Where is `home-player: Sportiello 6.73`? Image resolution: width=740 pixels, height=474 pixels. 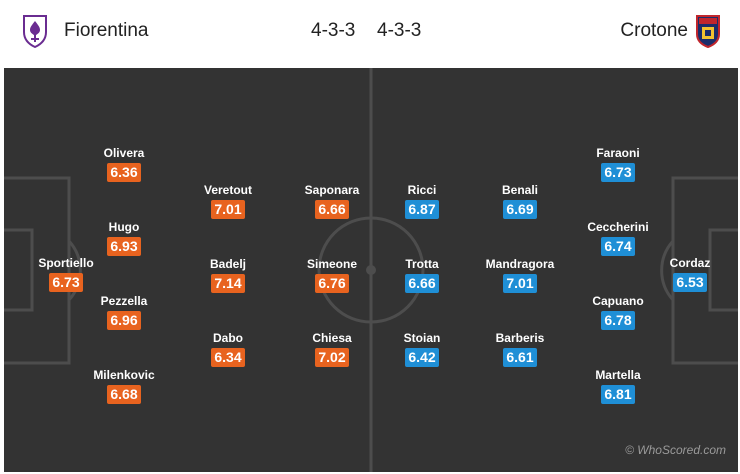
home-player: Sportiello 6.73 is located at coordinates (66, 274).